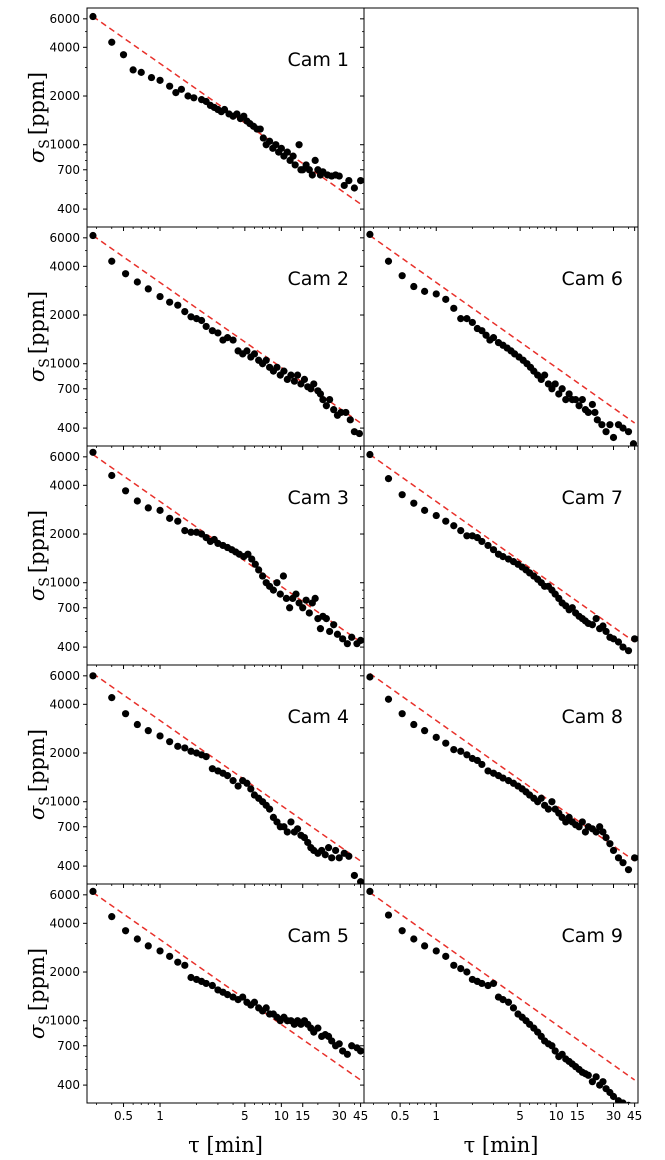 The image size is (665, 1160). What do you see at coordinates (502, 338) in the screenshot?
I see `panel-5-plot-area` at bounding box center [502, 338].